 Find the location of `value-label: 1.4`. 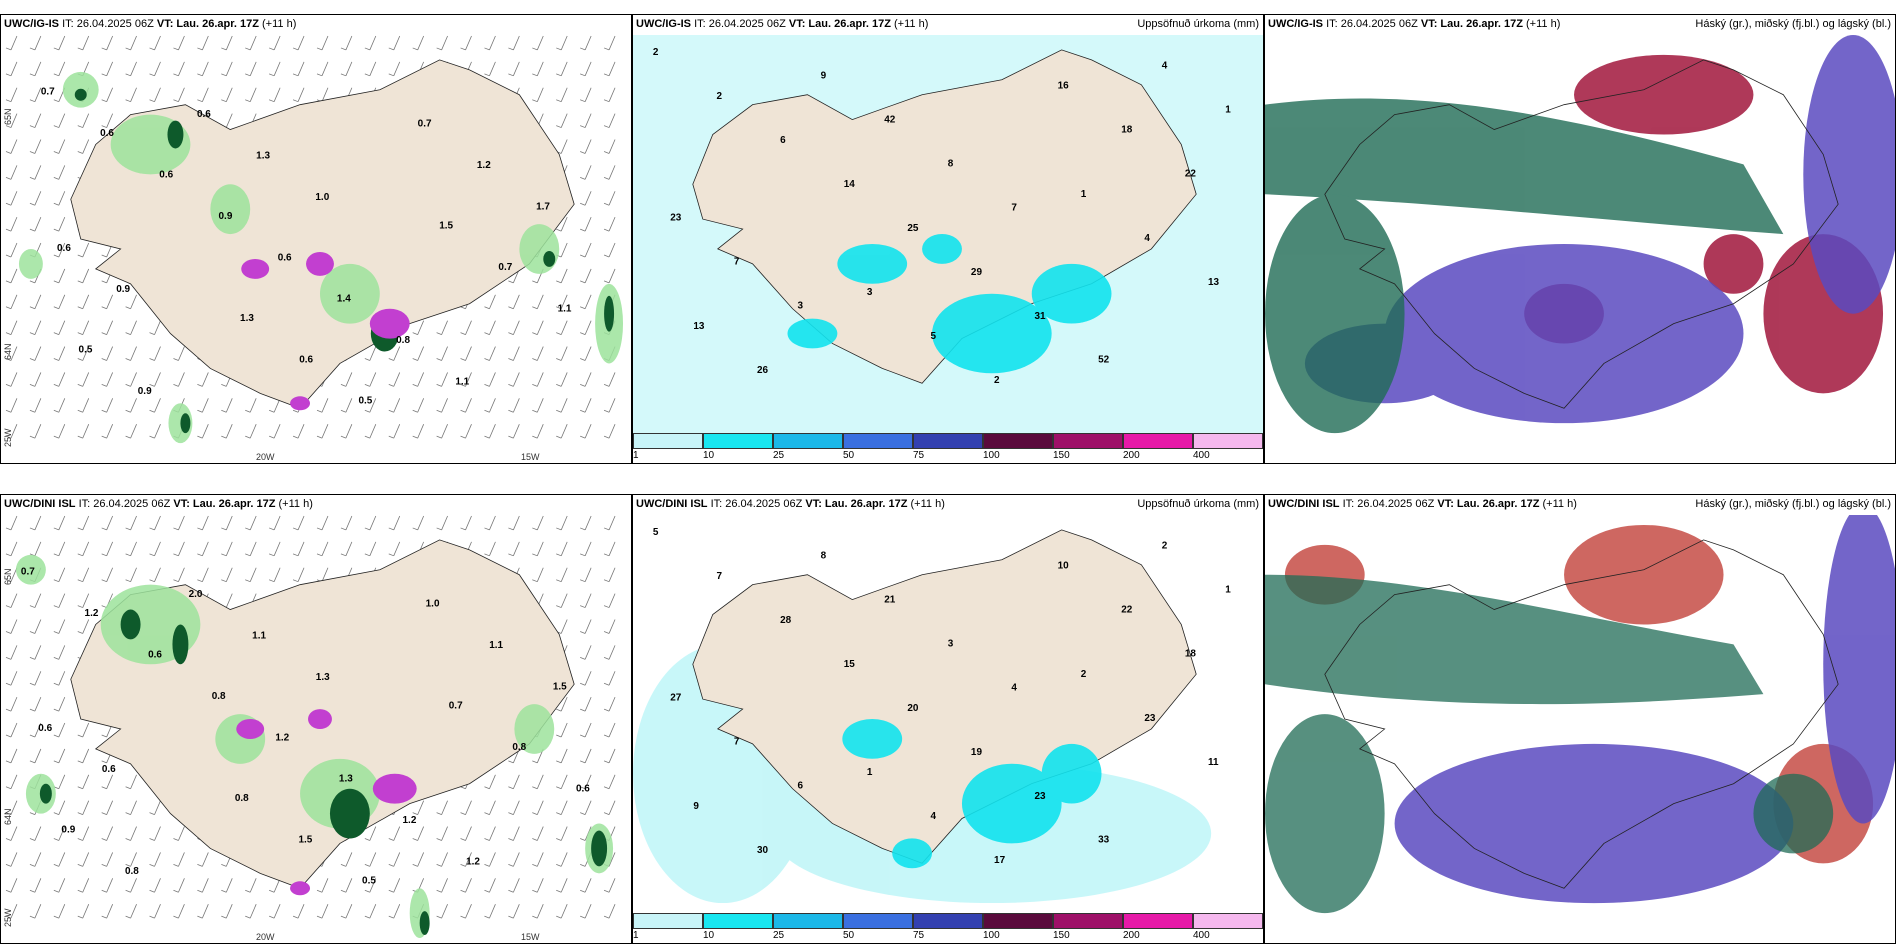

value-label: 1.4 is located at coordinates (344, 299).